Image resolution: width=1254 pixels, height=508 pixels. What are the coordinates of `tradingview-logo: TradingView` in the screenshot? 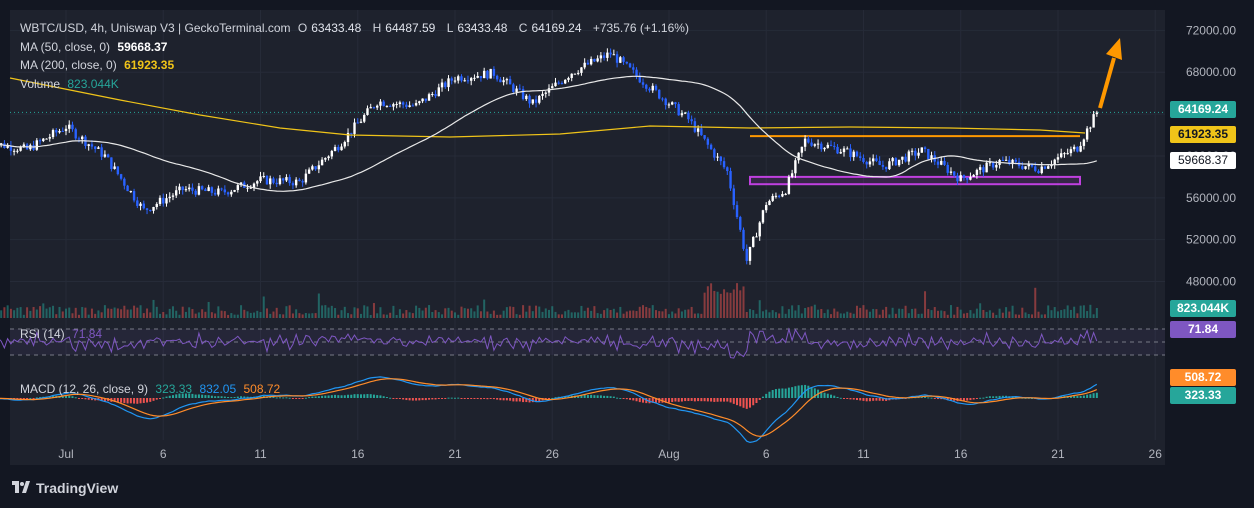 It's located at (65, 488).